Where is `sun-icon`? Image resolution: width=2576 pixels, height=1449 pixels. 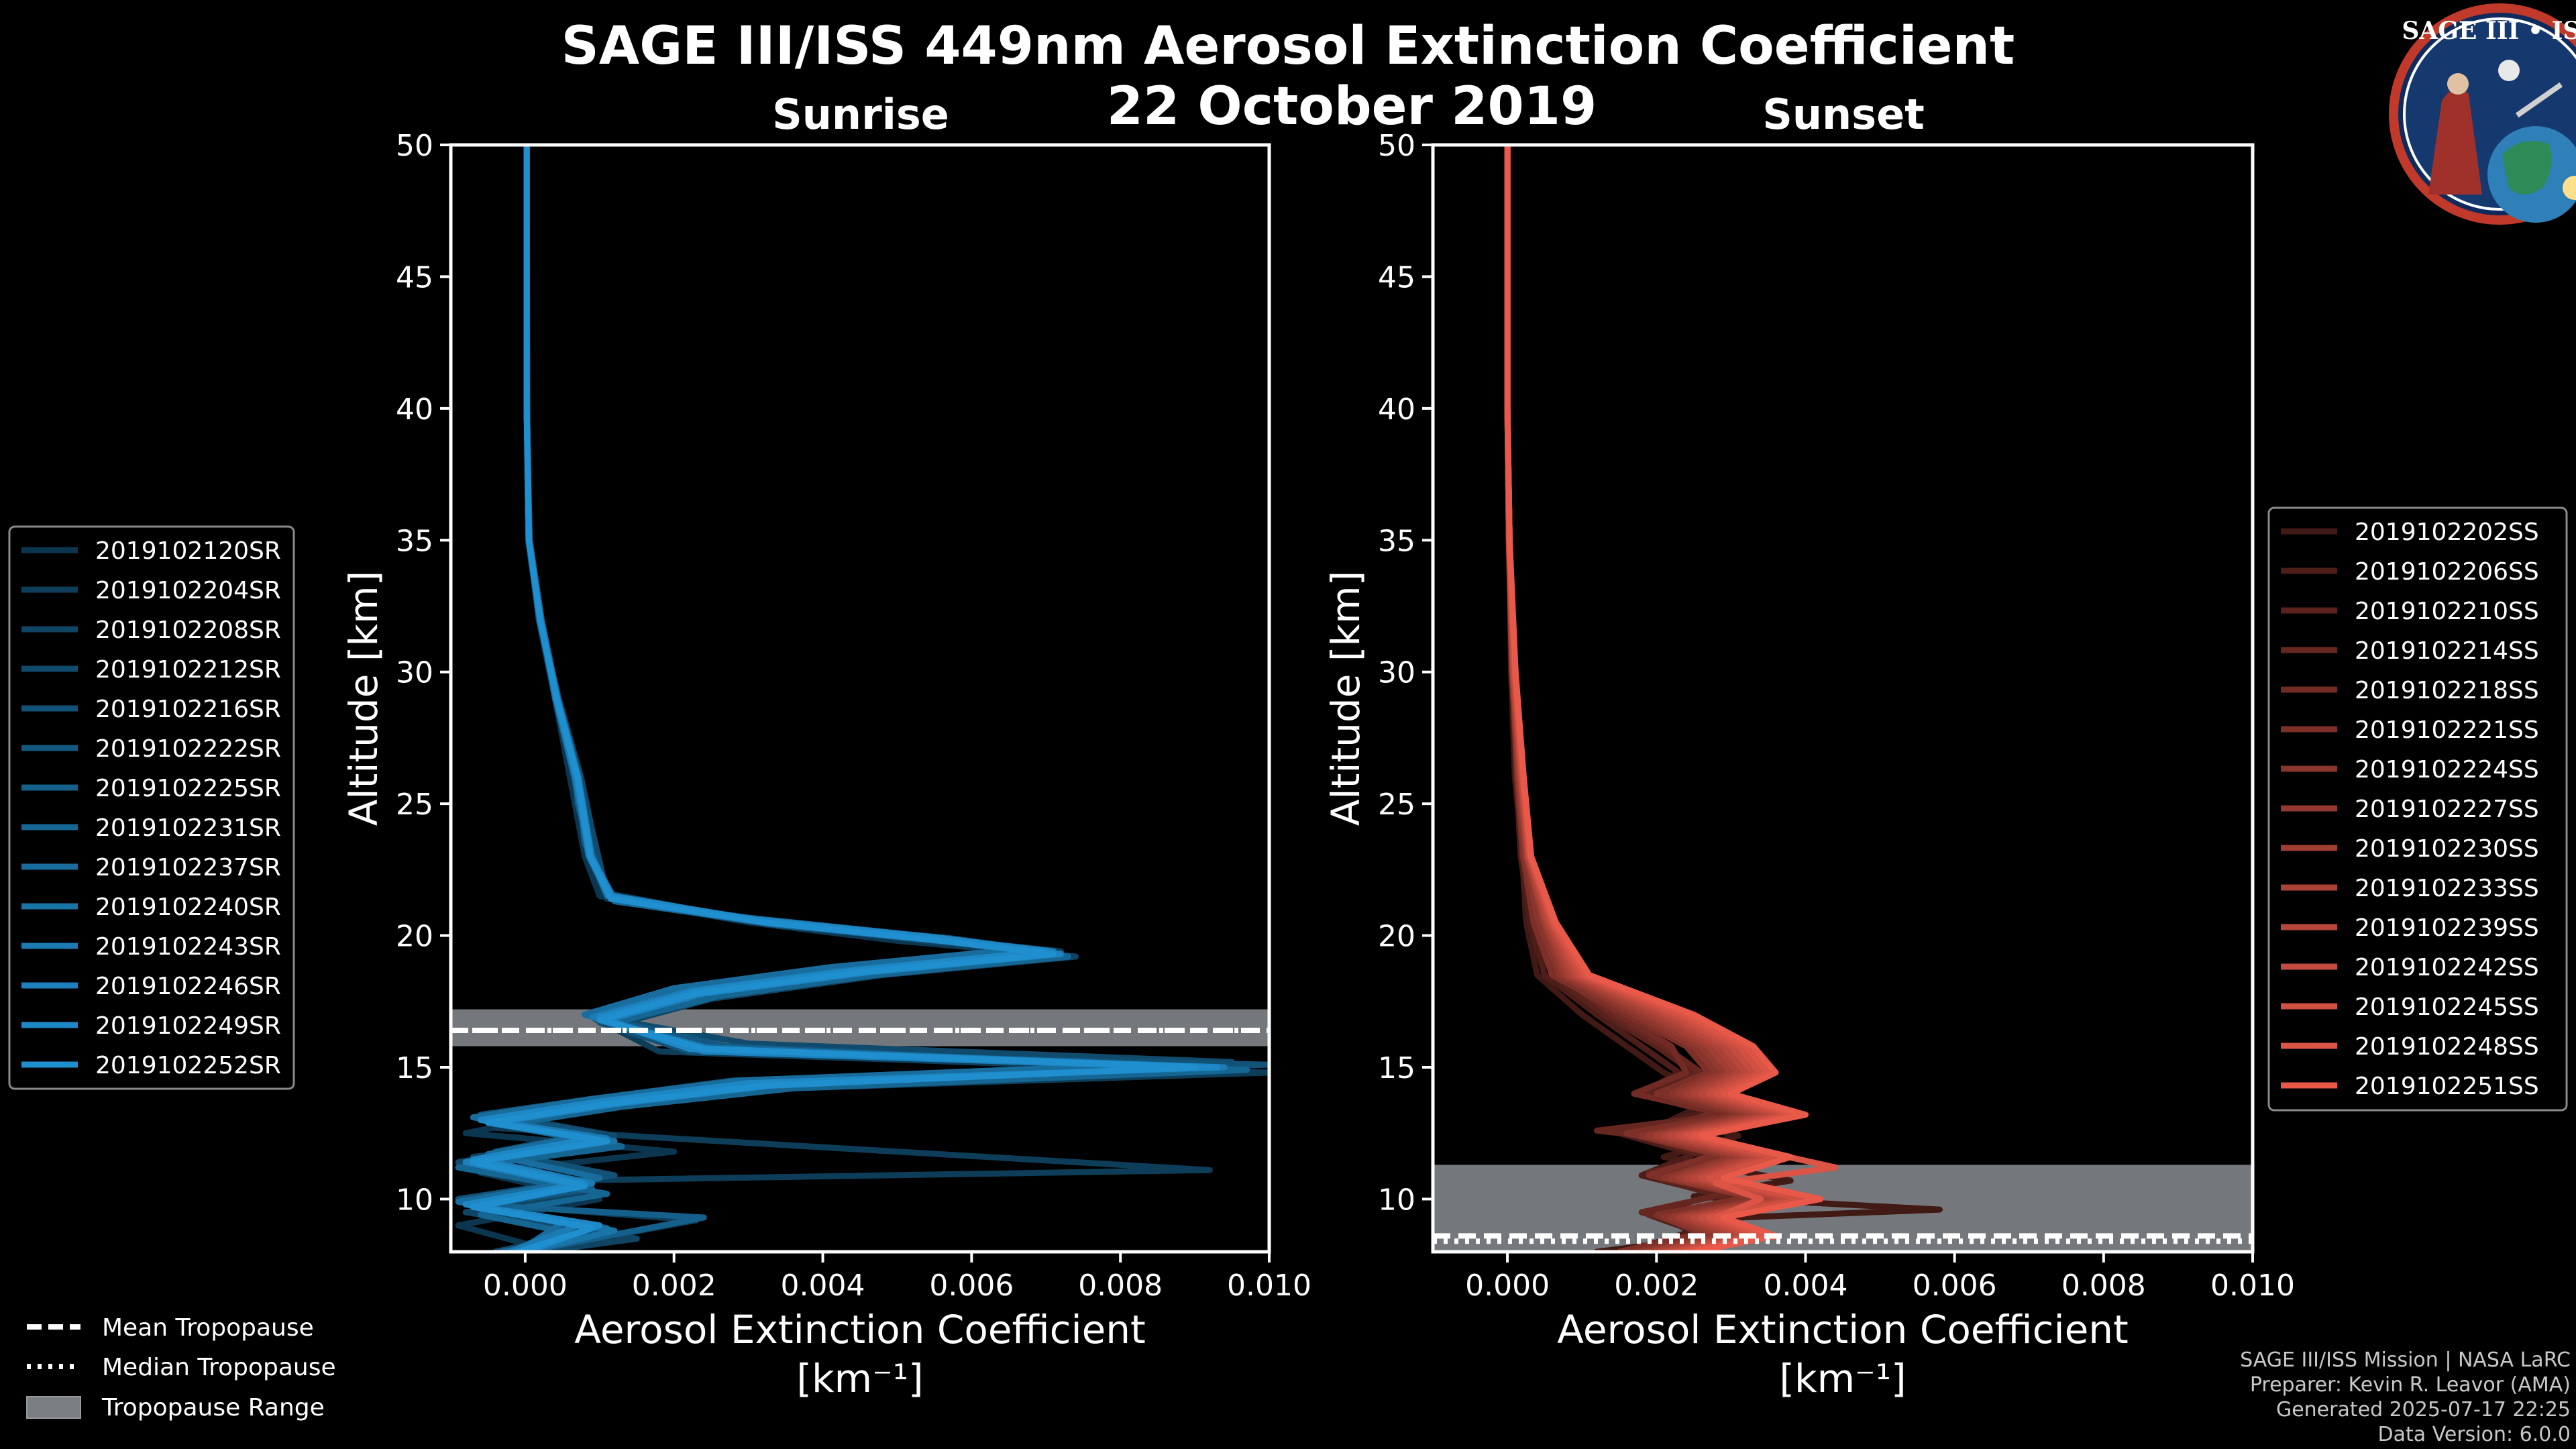 sun-icon is located at coordinates (2569, 188).